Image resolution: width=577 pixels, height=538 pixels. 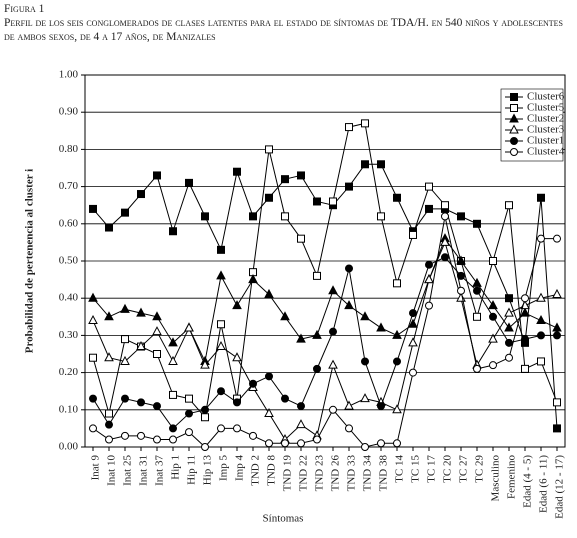 I want to click on x-tick-label: TND 22, so click(x=304, y=473).